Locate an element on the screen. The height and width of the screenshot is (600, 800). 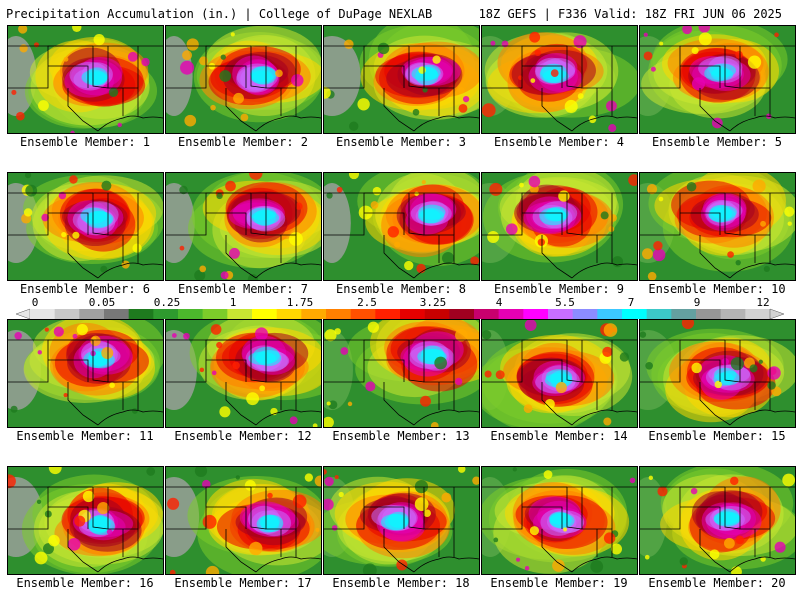
colorbar-tick-label: 1 is located at coordinates (233, 302).